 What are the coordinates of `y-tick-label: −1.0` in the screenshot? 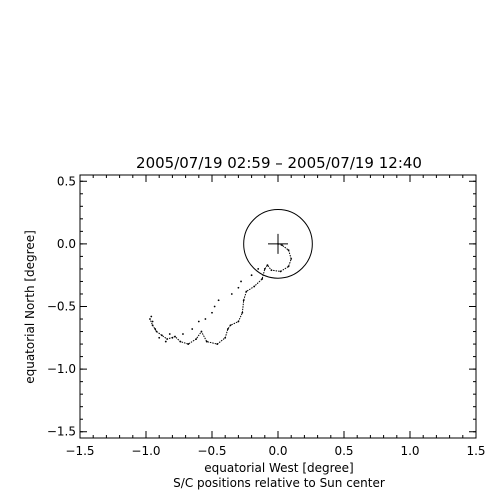 It's located at (61, 369).